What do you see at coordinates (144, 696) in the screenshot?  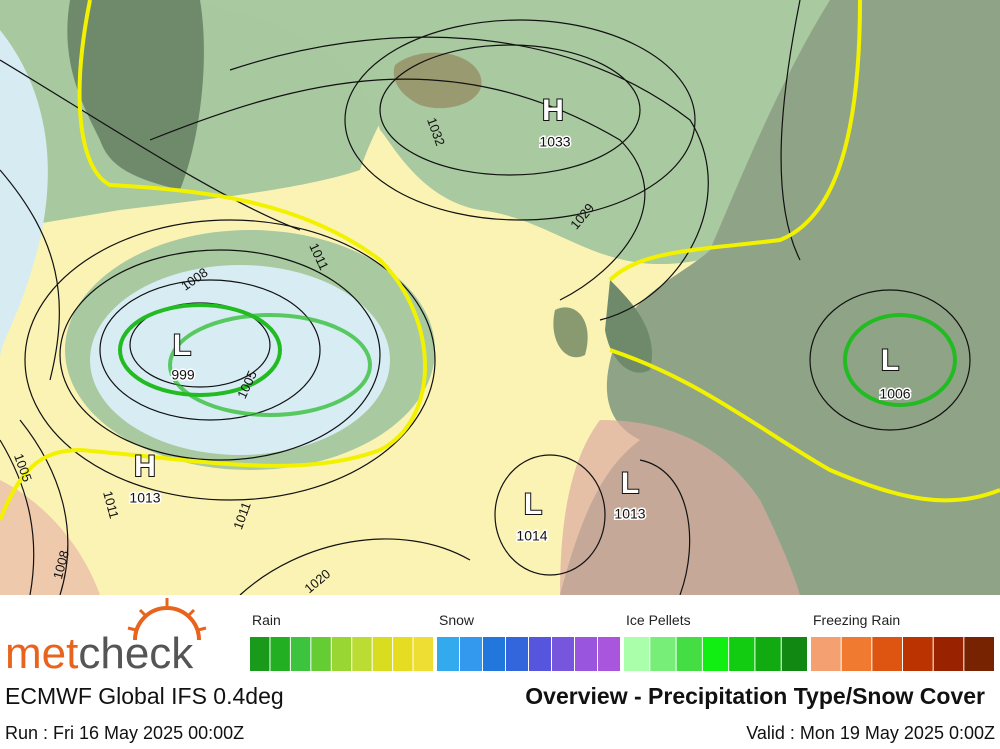 I see `model-name: ECMWF Global IFS 0.4deg` at bounding box center [144, 696].